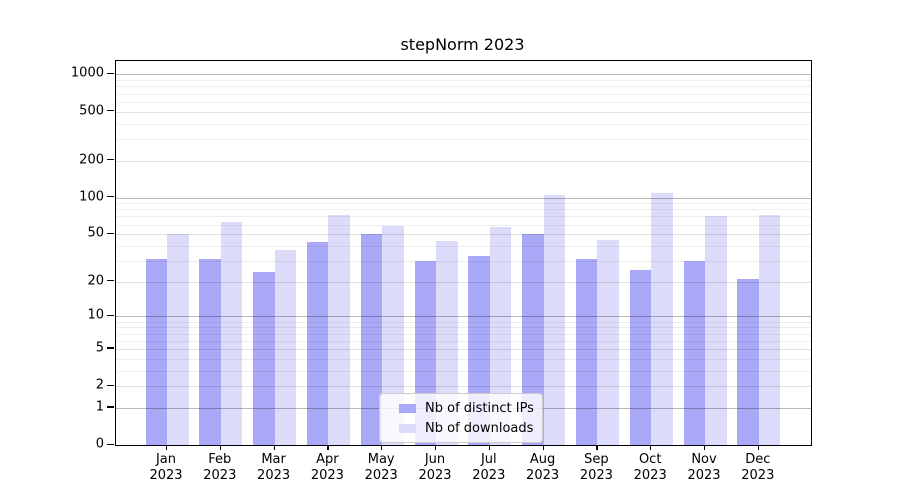  I want to click on x-tick-label: Dec 2023, so click(758, 467).